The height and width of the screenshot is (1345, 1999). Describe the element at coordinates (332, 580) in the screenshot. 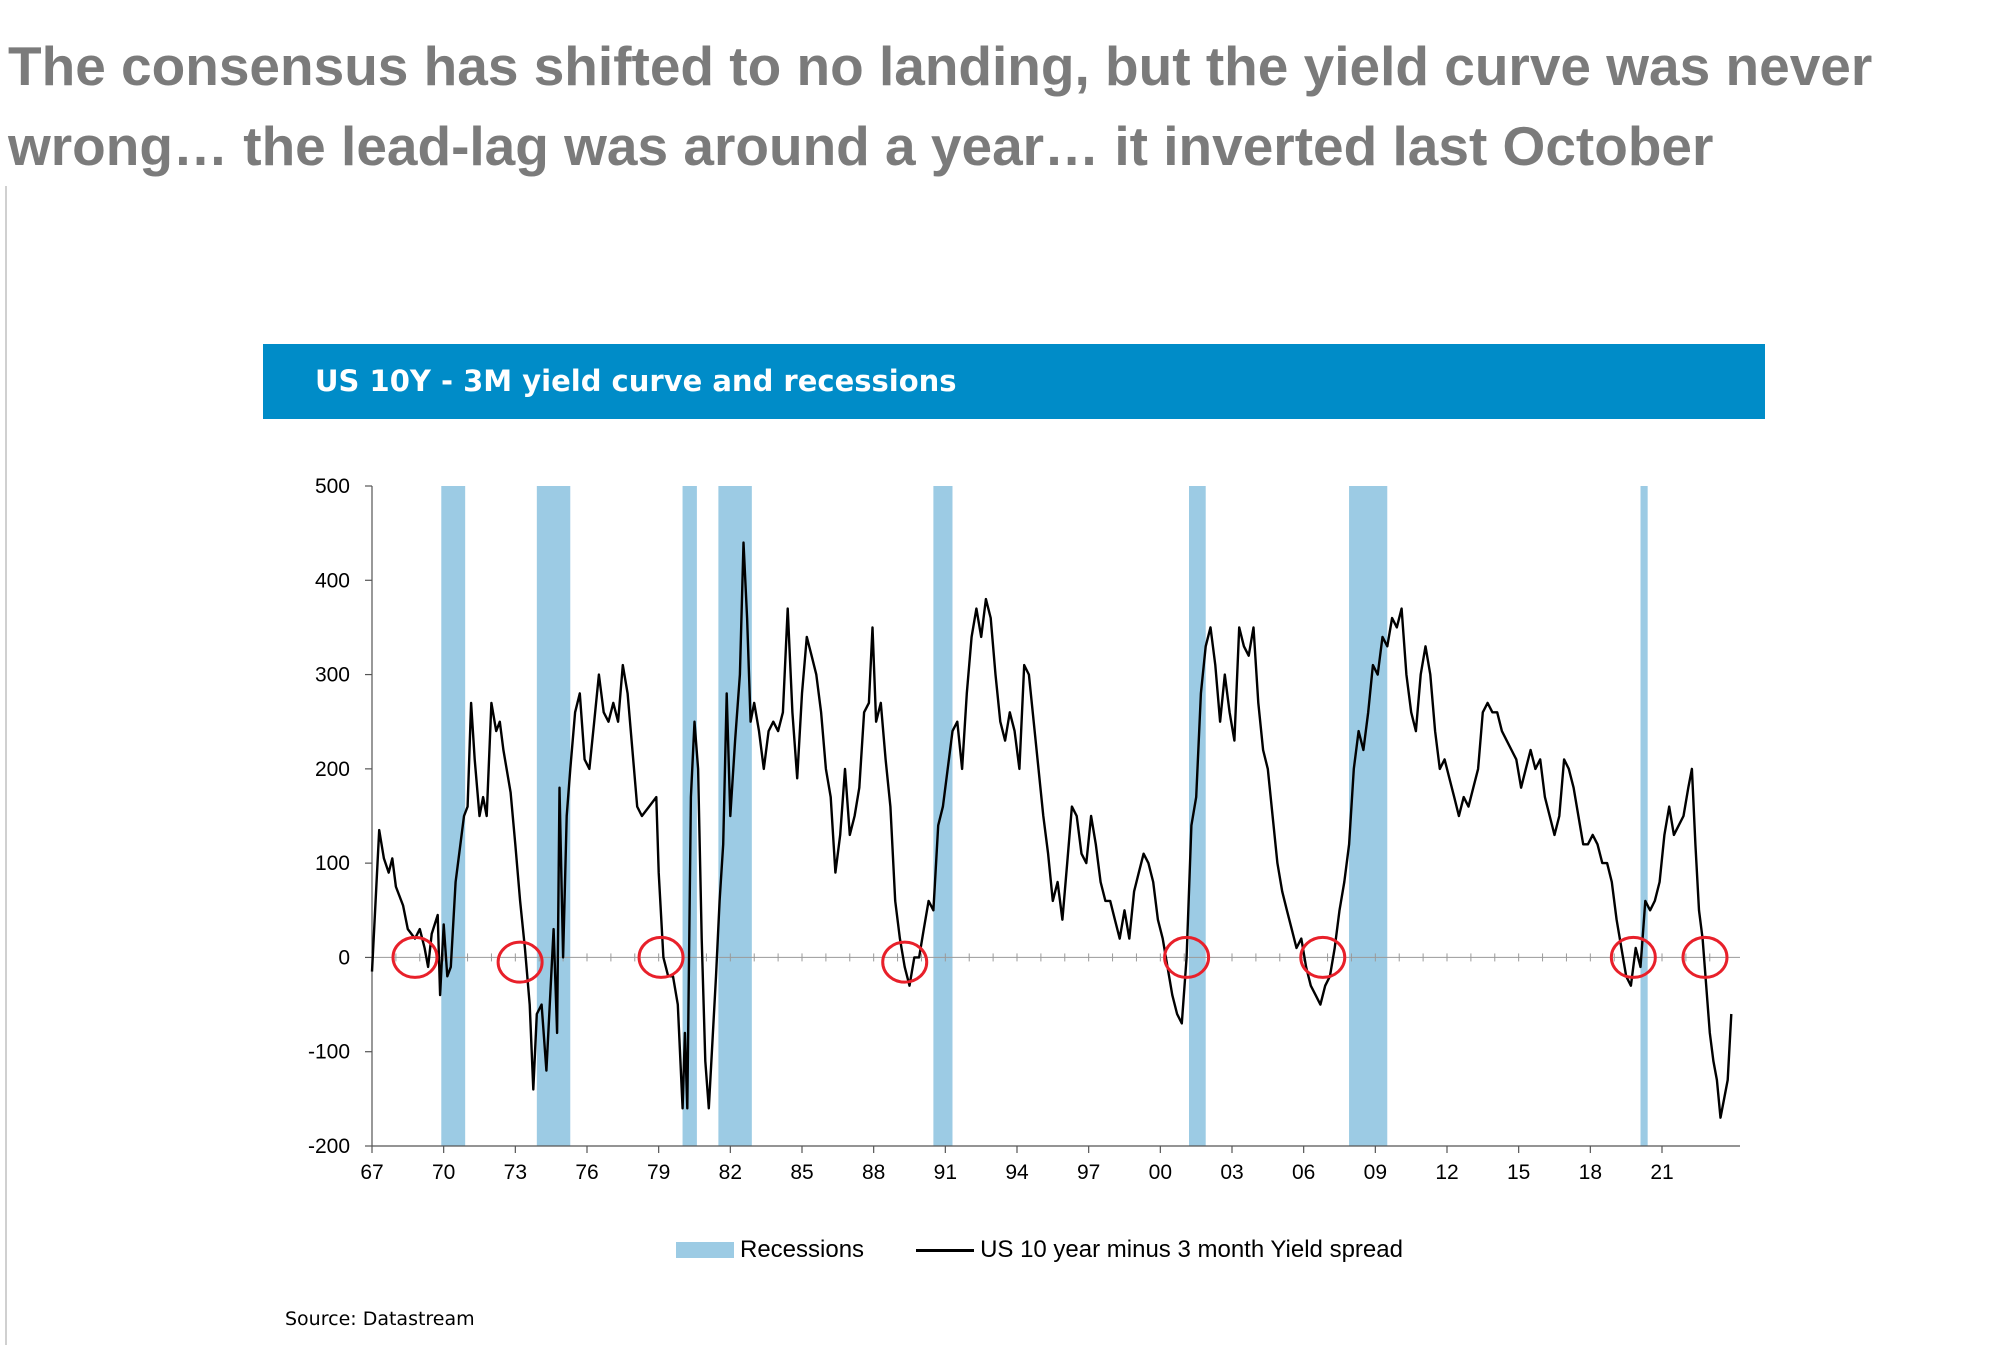

I see `y-tick-label: 400` at that location.